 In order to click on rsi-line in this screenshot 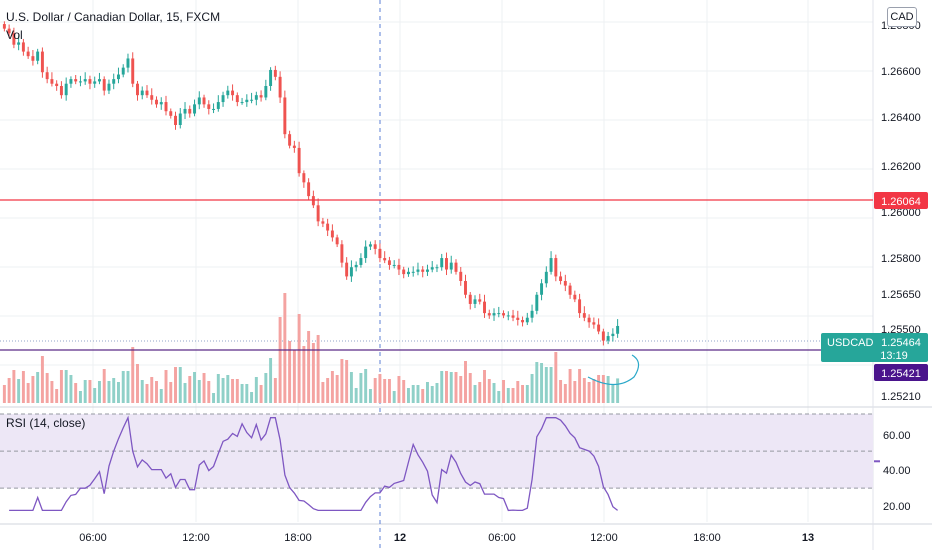, I will do `click(314, 463)`.